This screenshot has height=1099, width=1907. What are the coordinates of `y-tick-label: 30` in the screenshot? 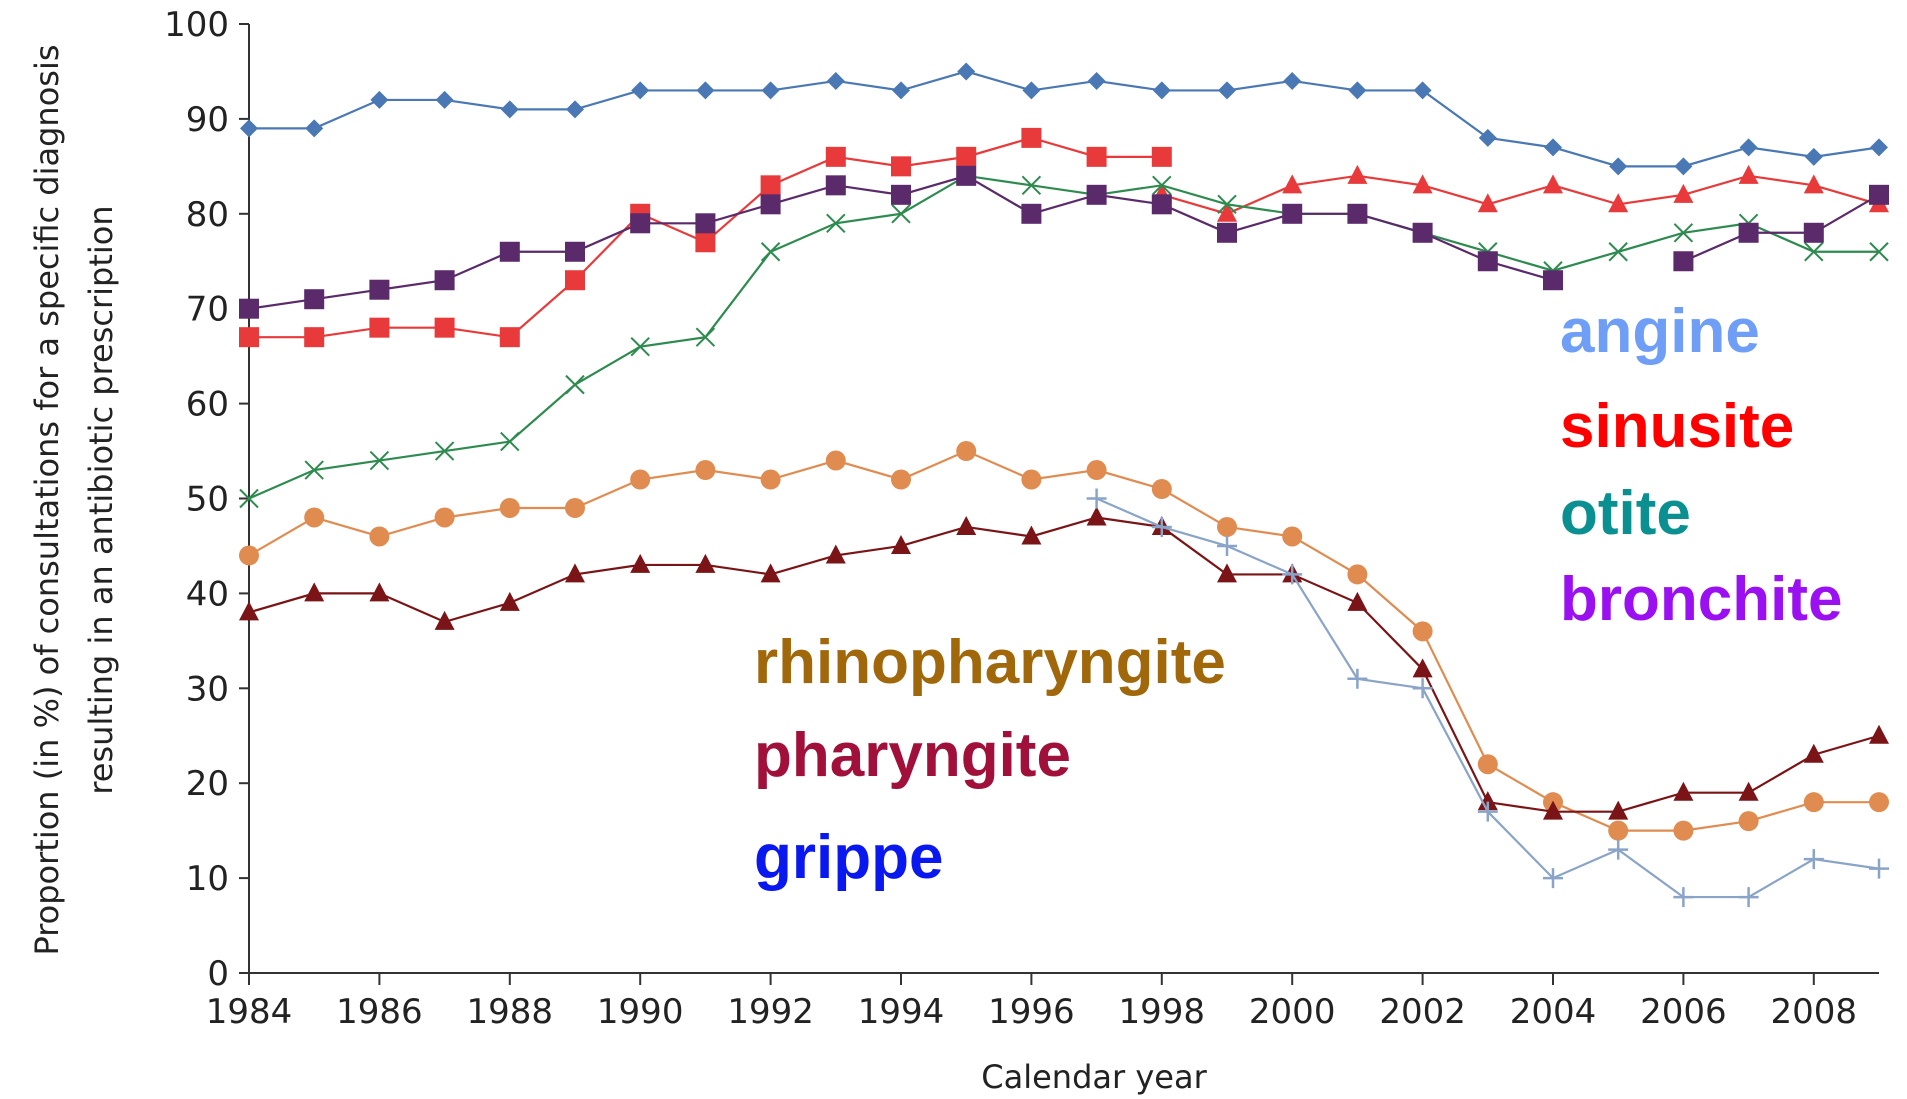 It's located at (207, 689).